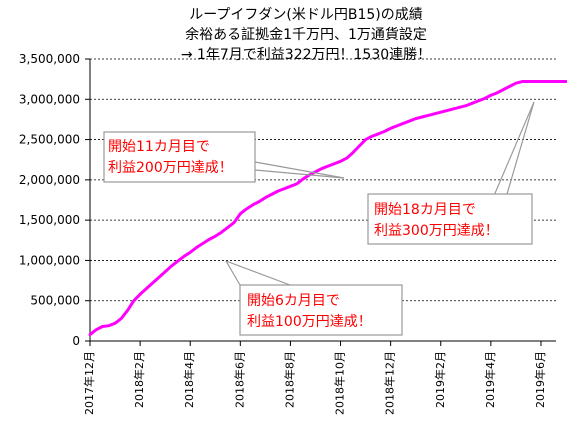 The image size is (567, 433). What do you see at coordinates (293, 301) in the screenshot?
I see `callout-3-line-1: 開始6カ月目で` at bounding box center [293, 301].